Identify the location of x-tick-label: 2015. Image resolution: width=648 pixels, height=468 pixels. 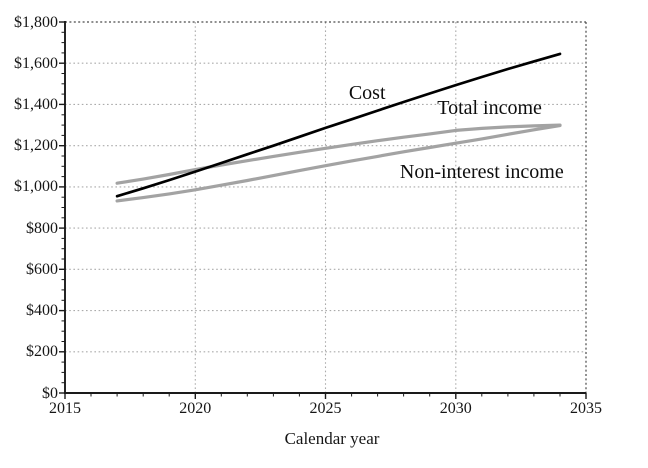
(65, 408).